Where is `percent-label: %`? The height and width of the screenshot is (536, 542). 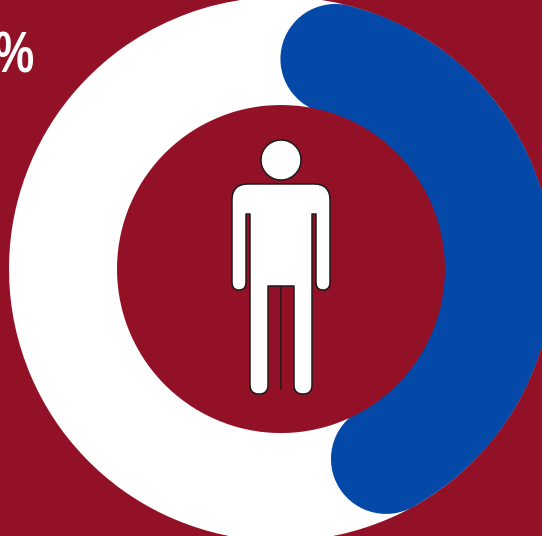 percent-label: % is located at coordinates (17, 53).